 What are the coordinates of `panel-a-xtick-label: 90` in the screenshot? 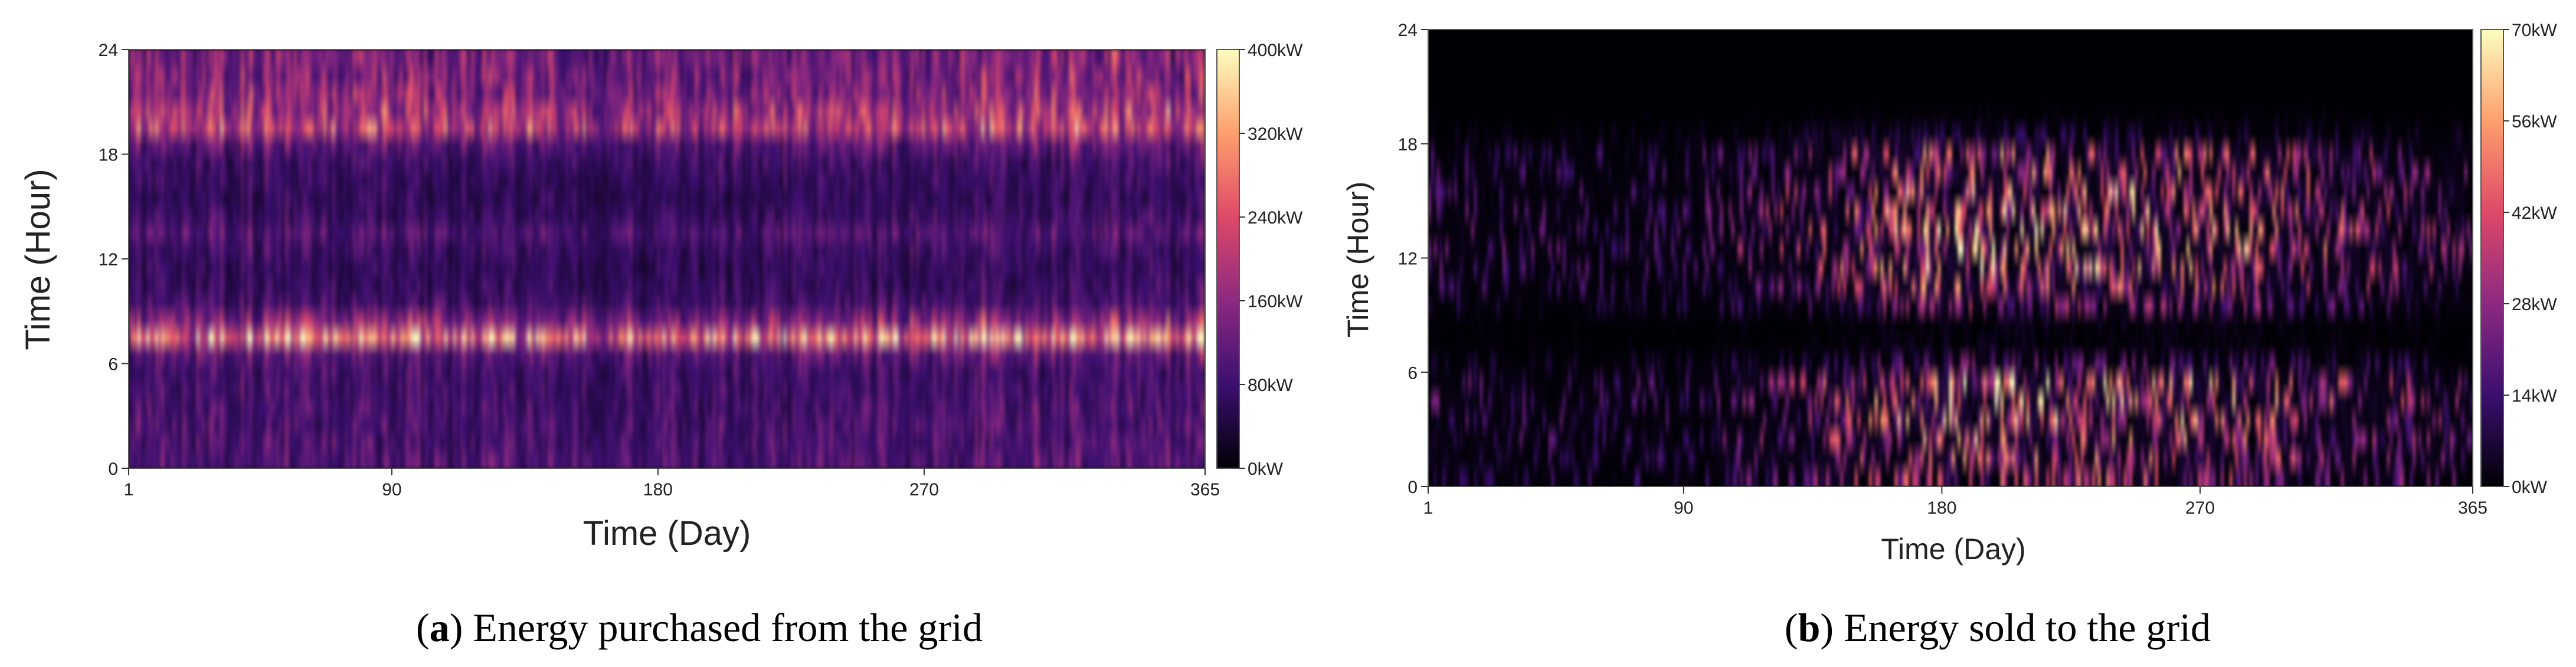 It's located at (392, 490).